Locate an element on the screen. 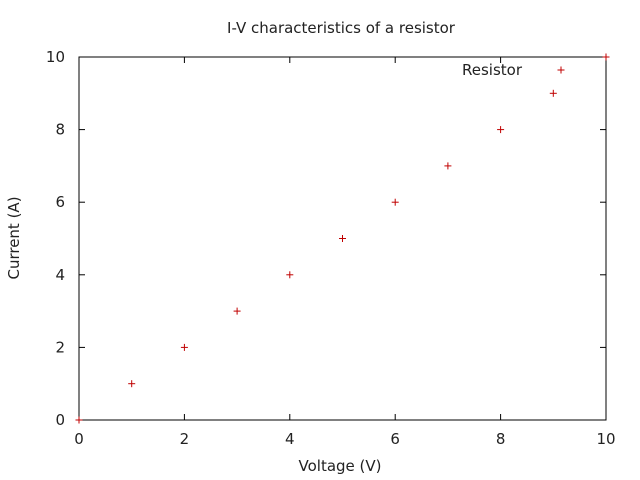  y-tick-label: 6 is located at coordinates (60, 202).